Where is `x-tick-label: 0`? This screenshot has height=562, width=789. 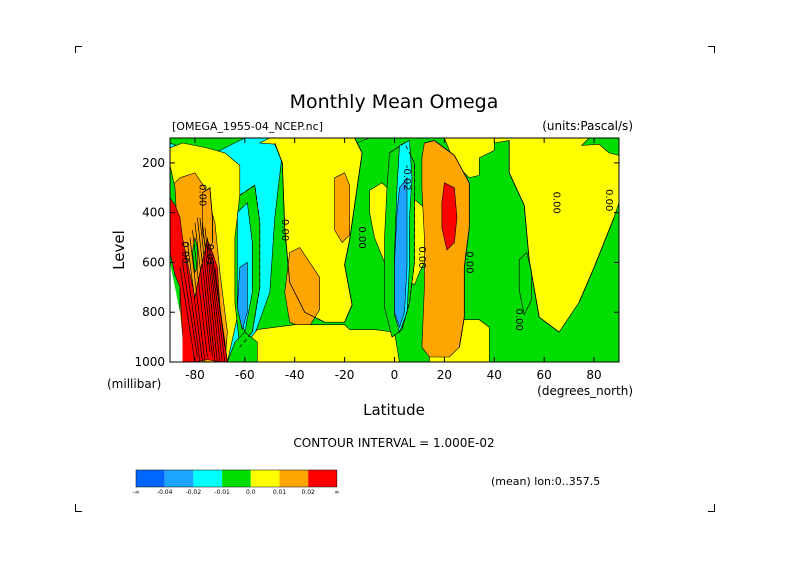
x-tick-label: 0 is located at coordinates (395, 375).